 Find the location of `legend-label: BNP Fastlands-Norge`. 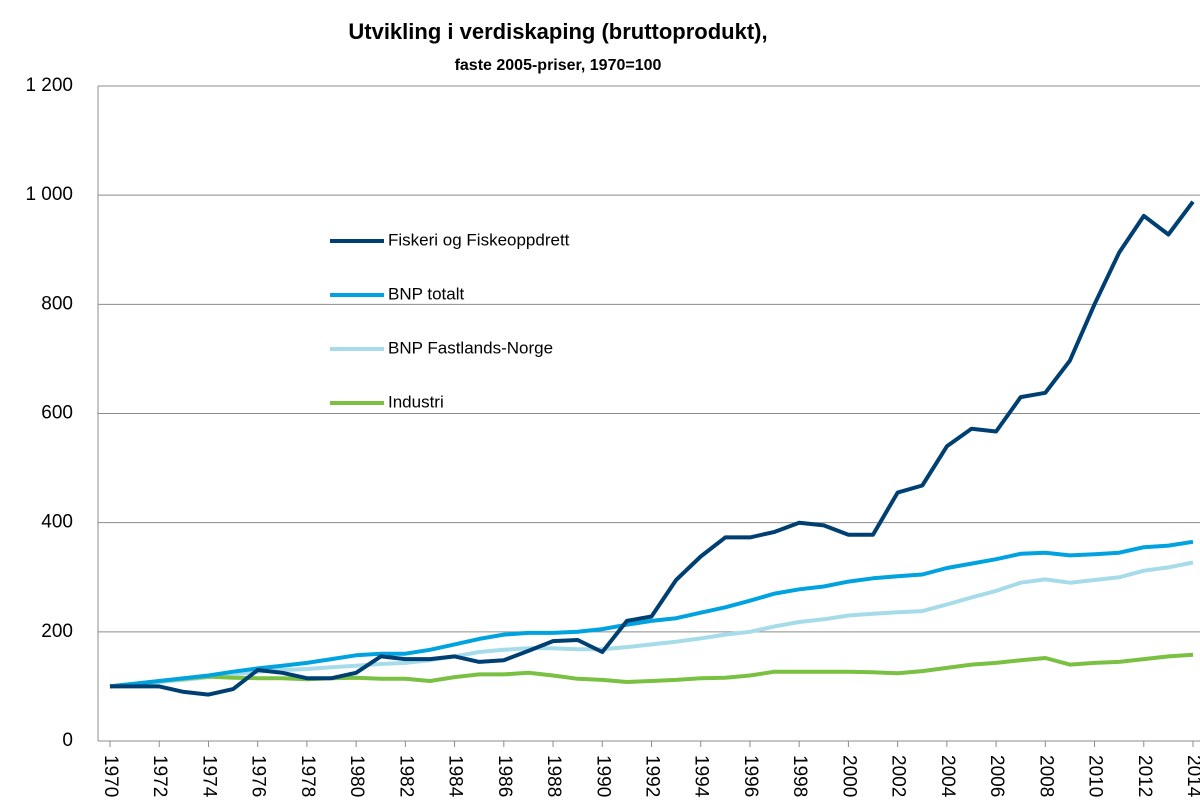

legend-label: BNP Fastlands-Norge is located at coordinates (470, 347).